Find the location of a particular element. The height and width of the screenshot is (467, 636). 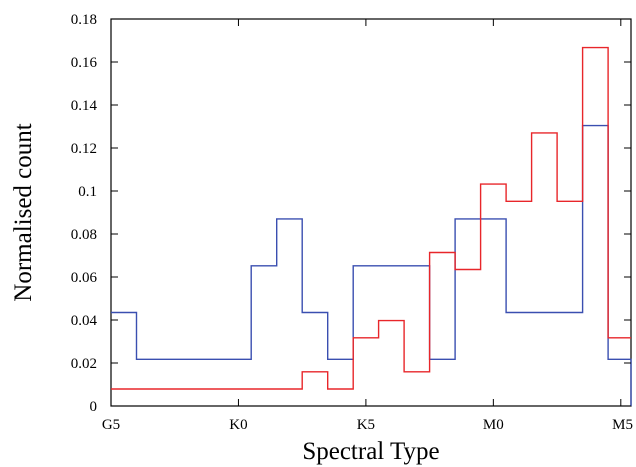

y-tick-label: 0.12 is located at coordinates (84, 149).